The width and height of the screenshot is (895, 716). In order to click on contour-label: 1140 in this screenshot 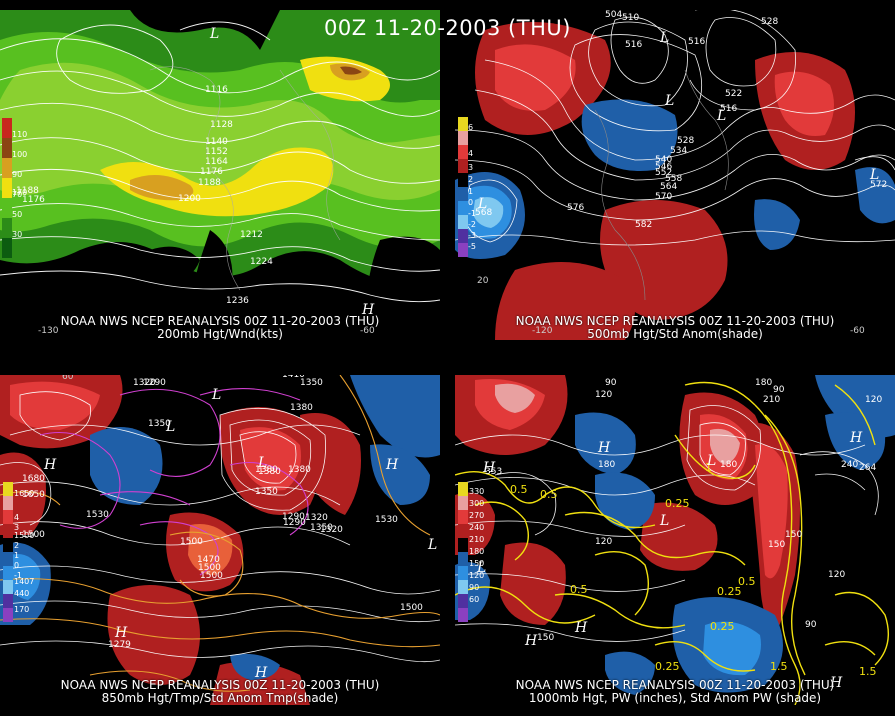, I will do `click(216, 142)`.